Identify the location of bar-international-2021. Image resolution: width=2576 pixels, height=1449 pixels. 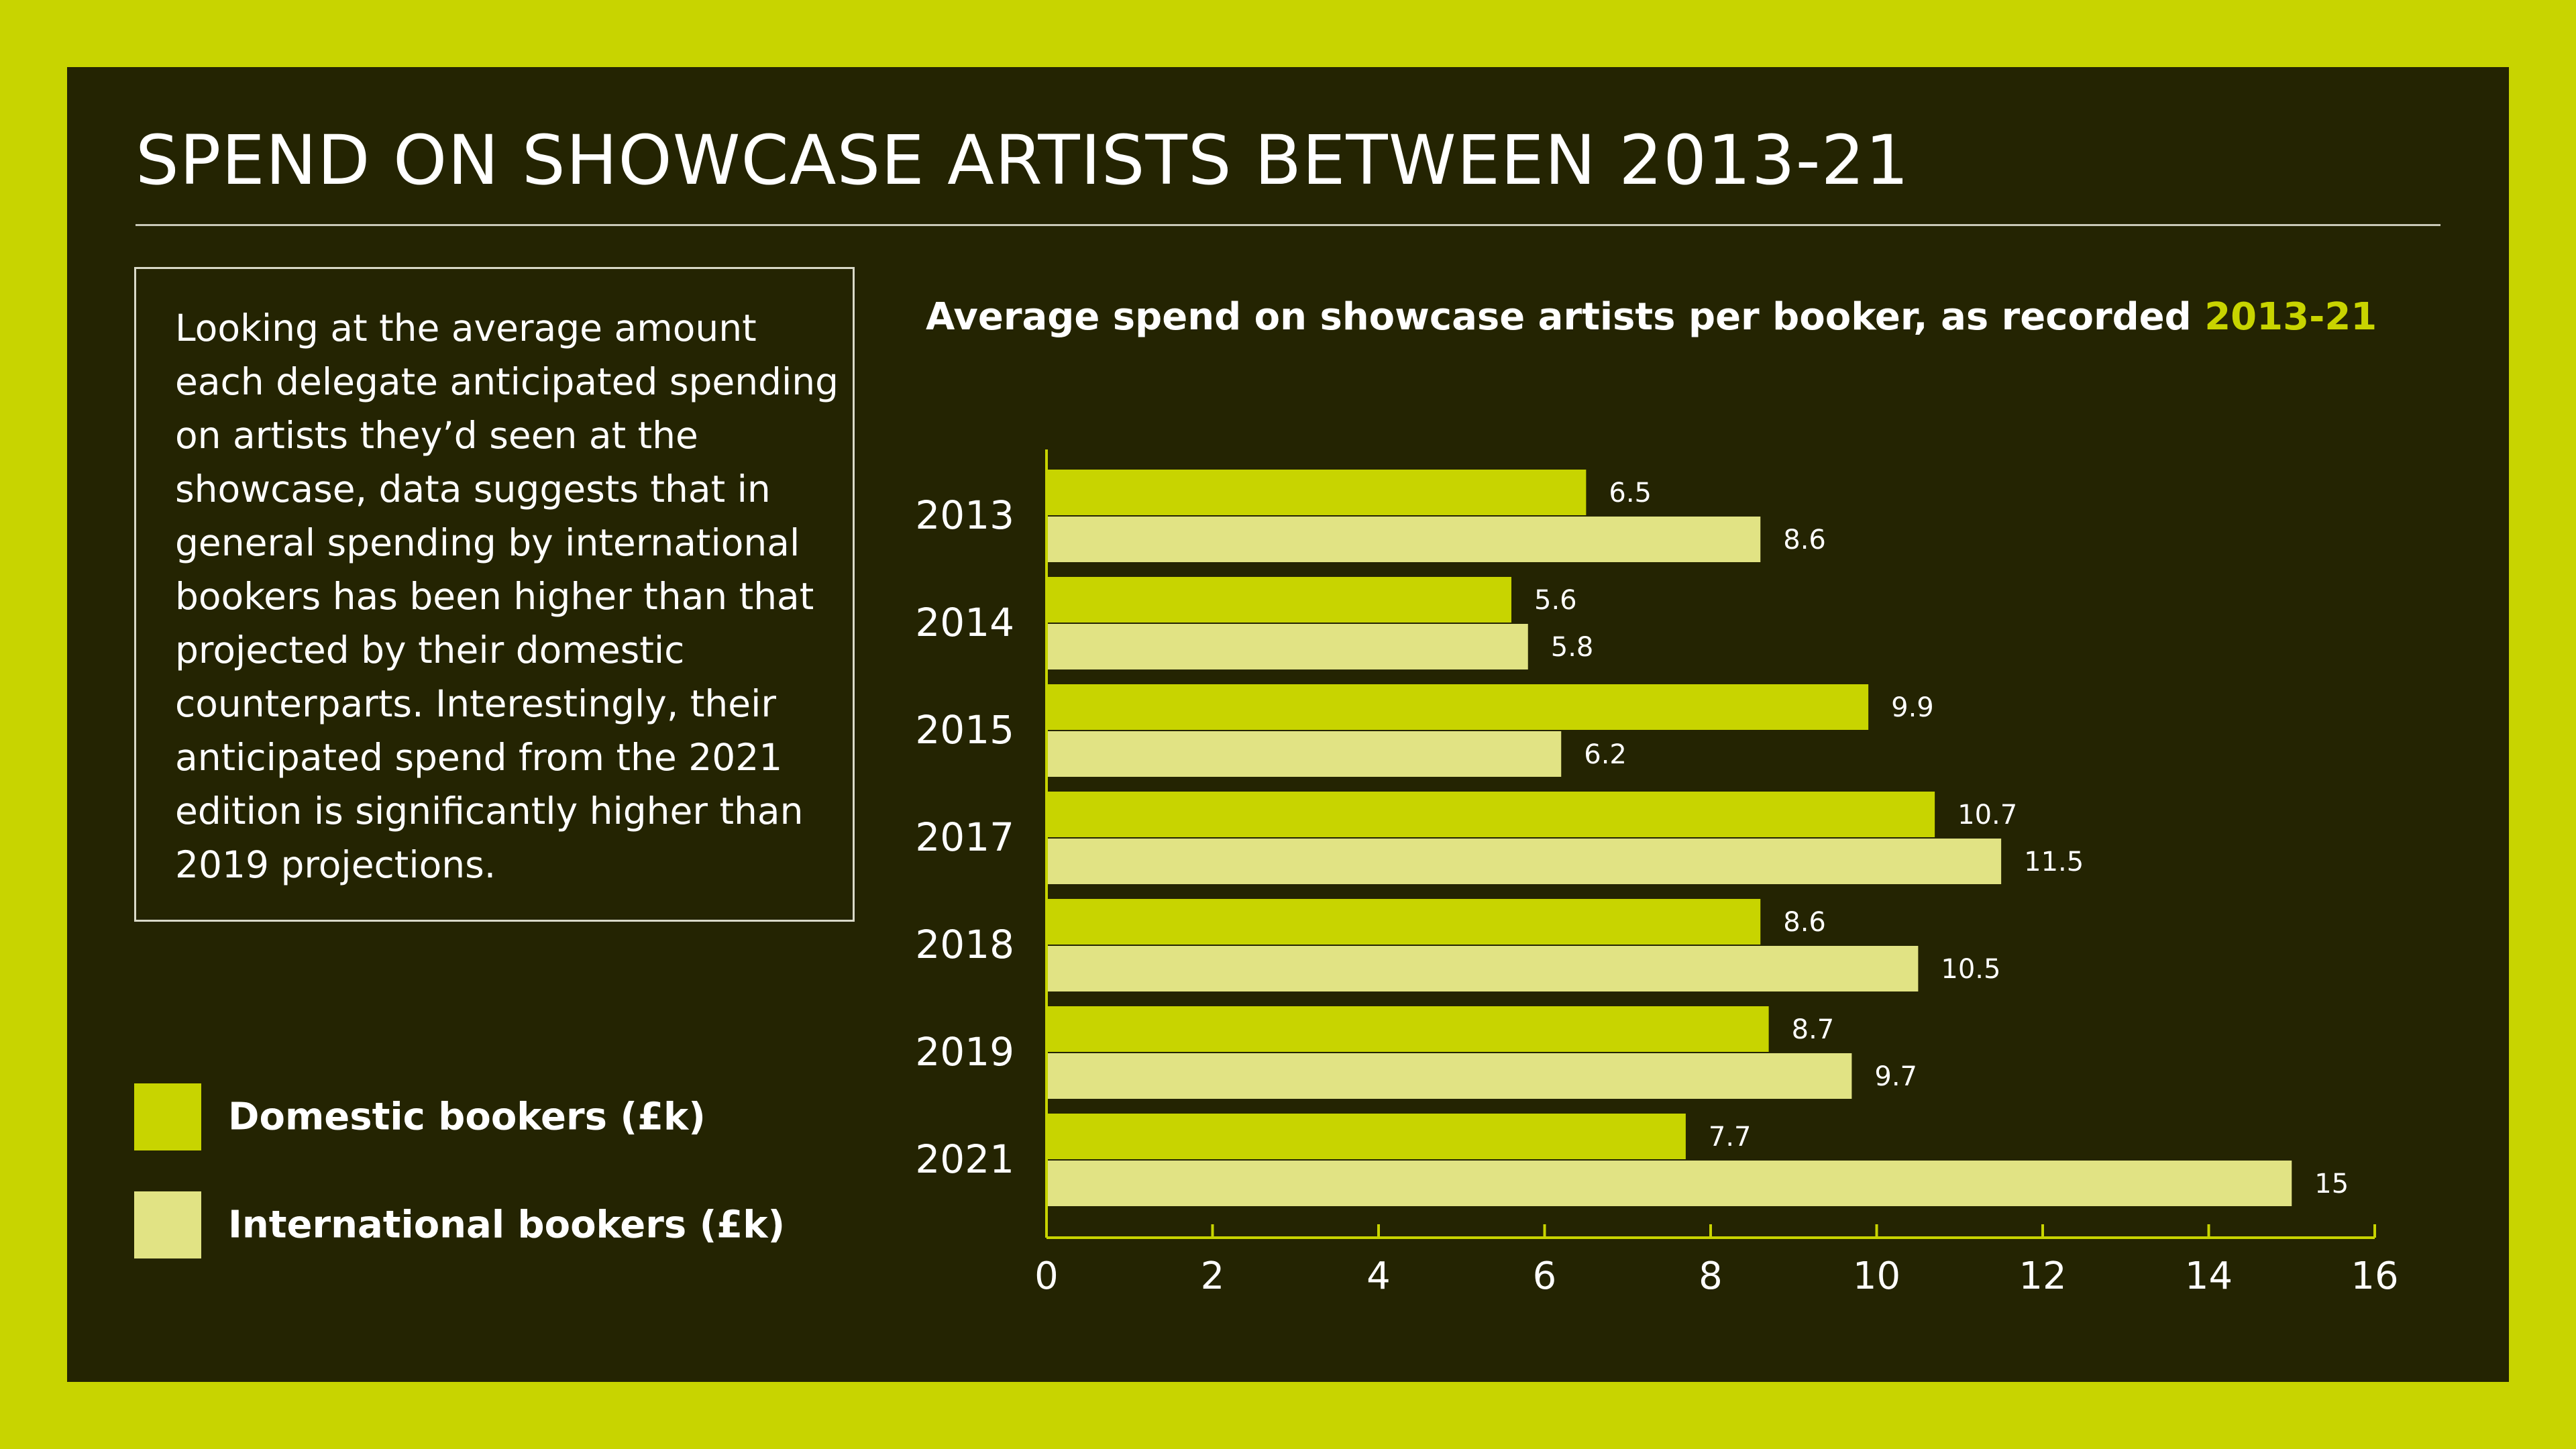
(1669, 1183).